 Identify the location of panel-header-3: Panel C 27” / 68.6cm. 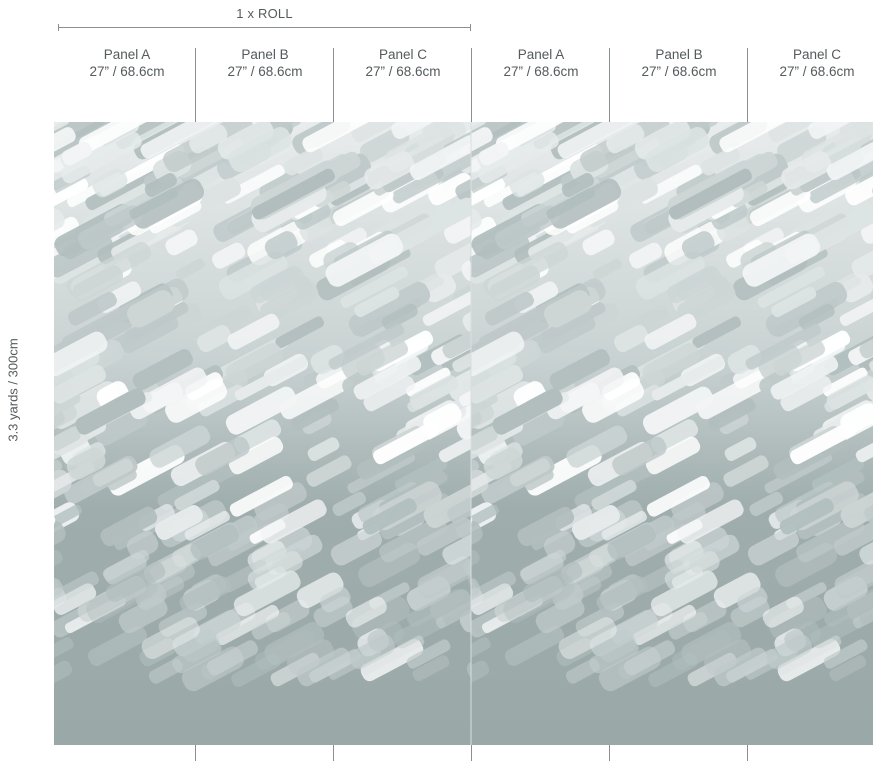
(403, 63).